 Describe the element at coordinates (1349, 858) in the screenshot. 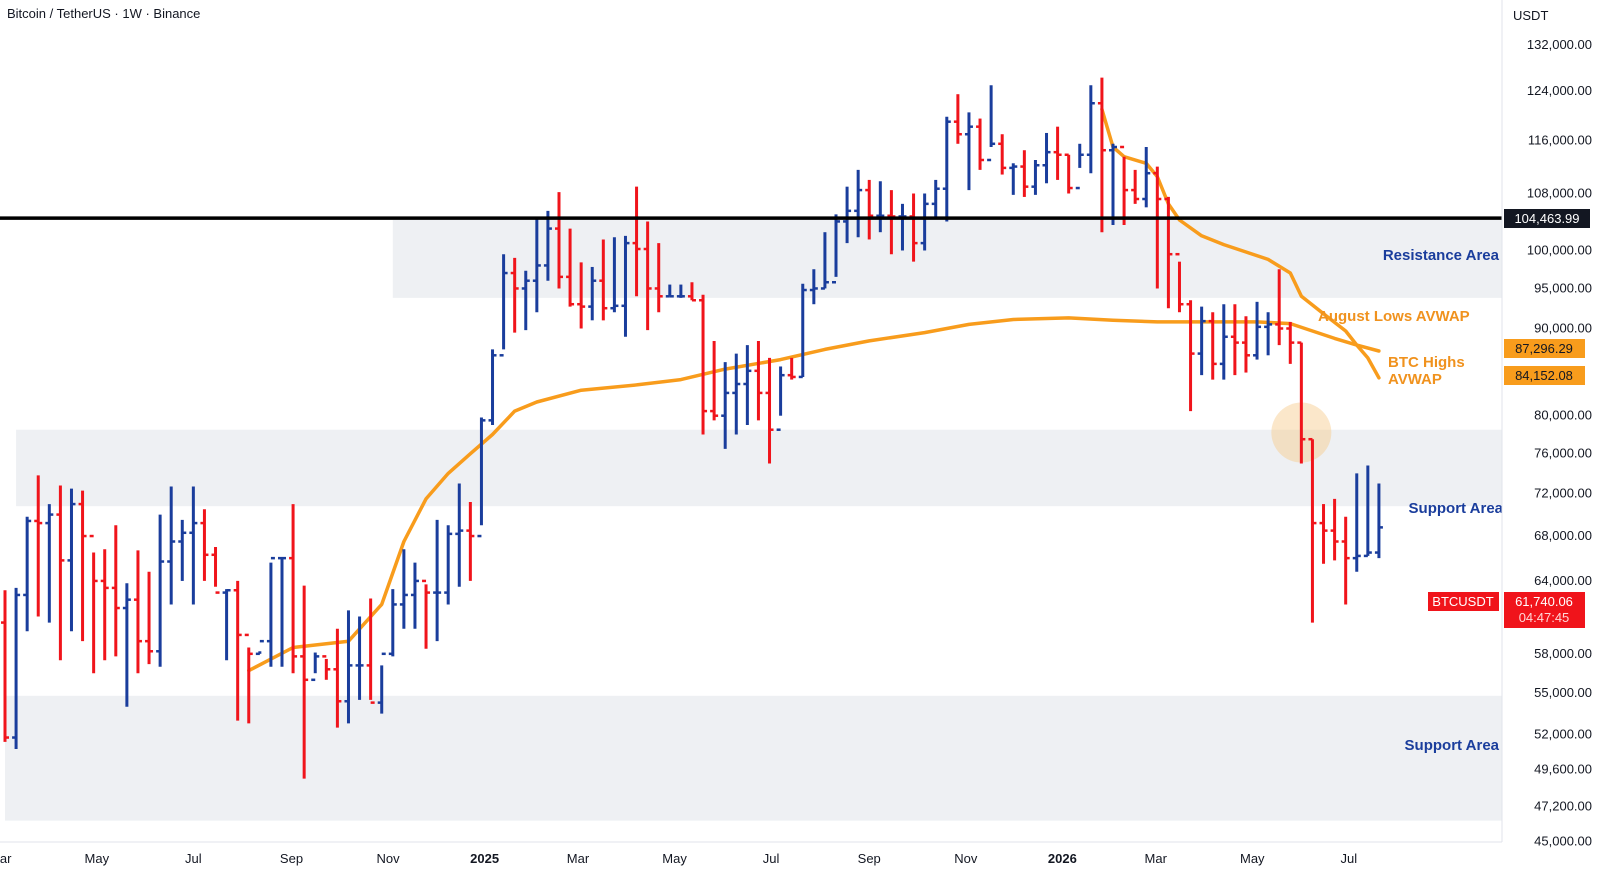

I see `time-tick-label: Jul` at that location.